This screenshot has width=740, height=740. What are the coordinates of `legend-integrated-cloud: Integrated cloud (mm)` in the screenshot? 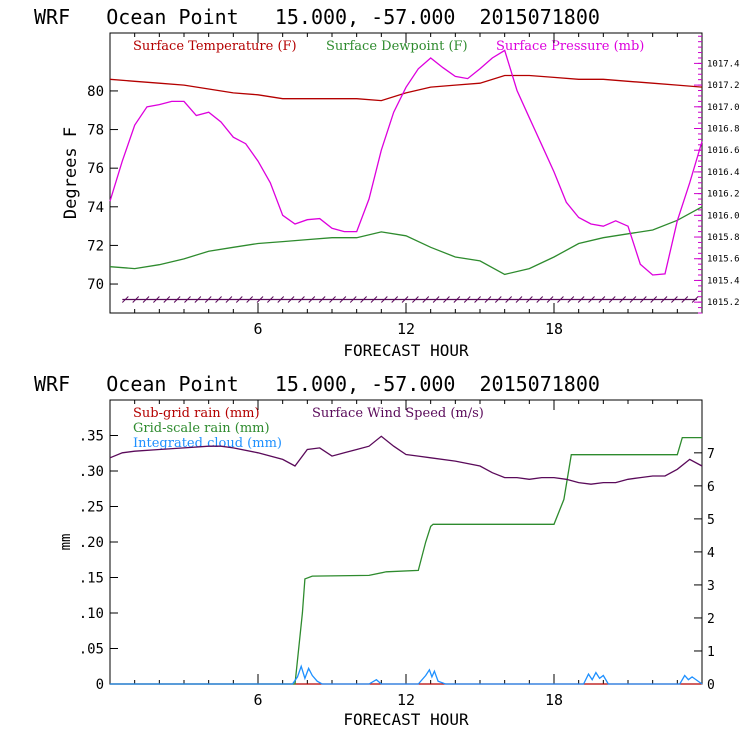 It's located at (207, 443).